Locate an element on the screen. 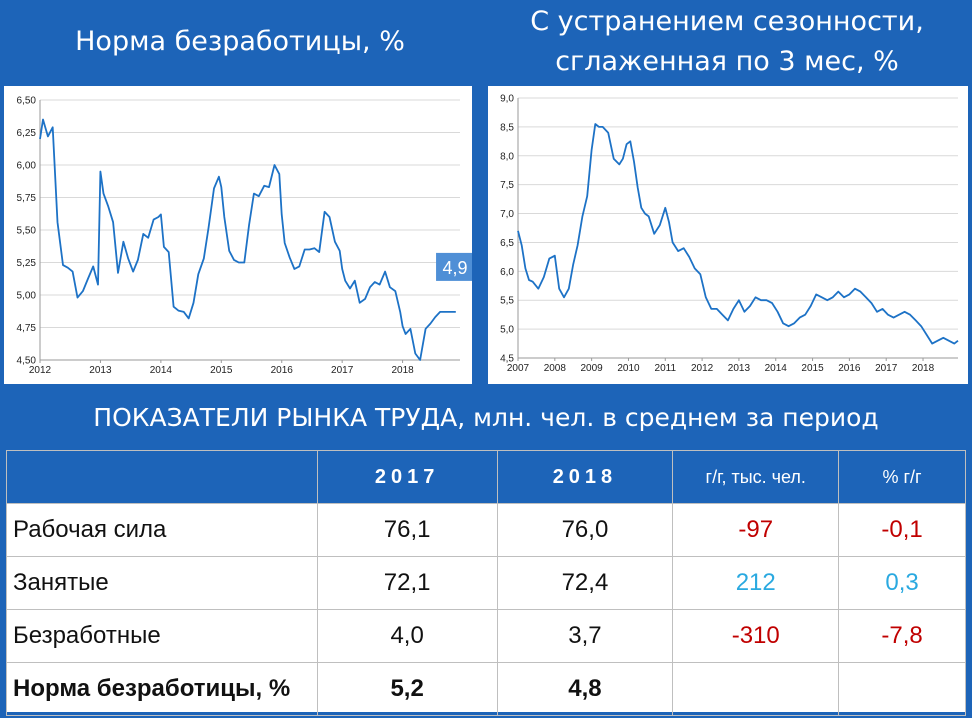  annotation-label: 4,9 is located at coordinates (455, 268).